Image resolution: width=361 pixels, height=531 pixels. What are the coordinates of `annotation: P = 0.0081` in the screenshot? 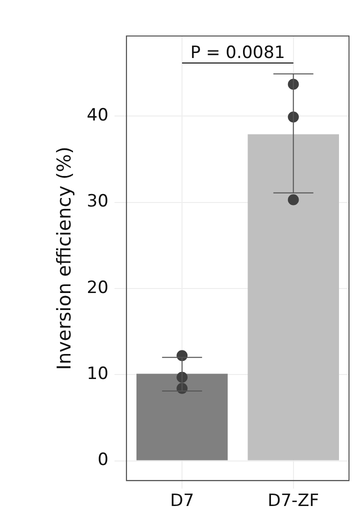 It's located at (238, 52).